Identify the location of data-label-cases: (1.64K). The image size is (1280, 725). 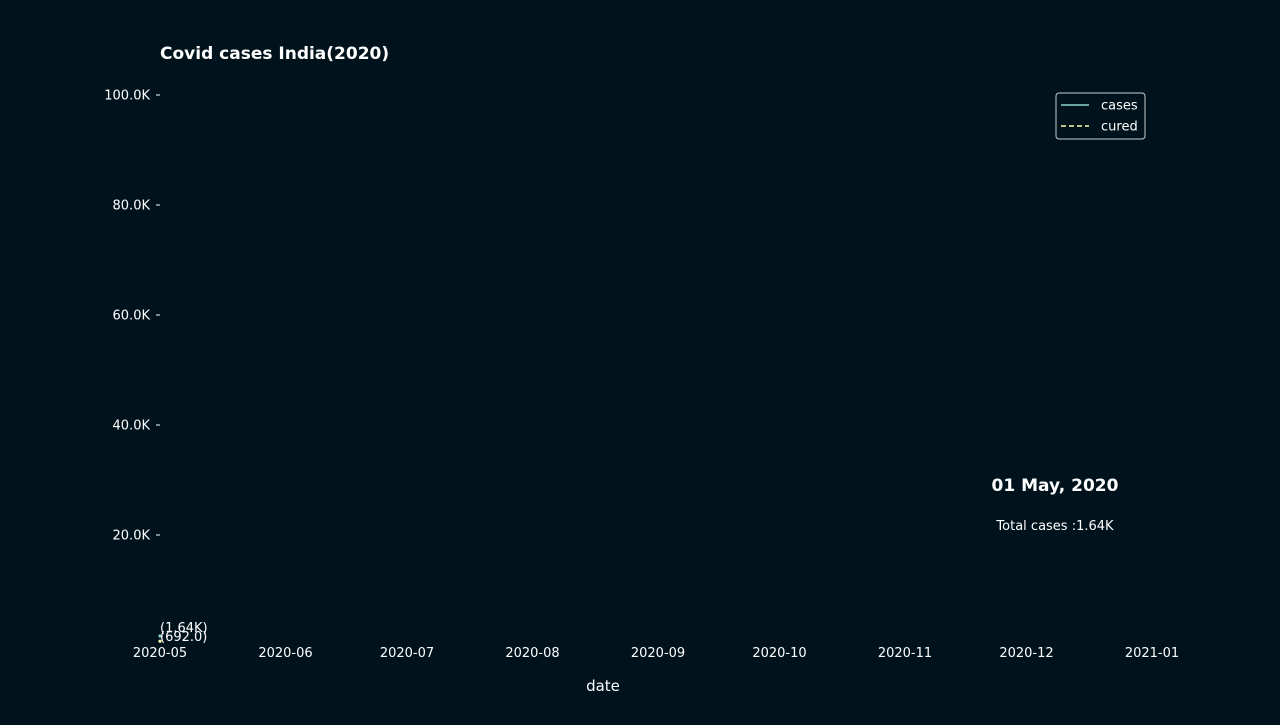
(184, 628).